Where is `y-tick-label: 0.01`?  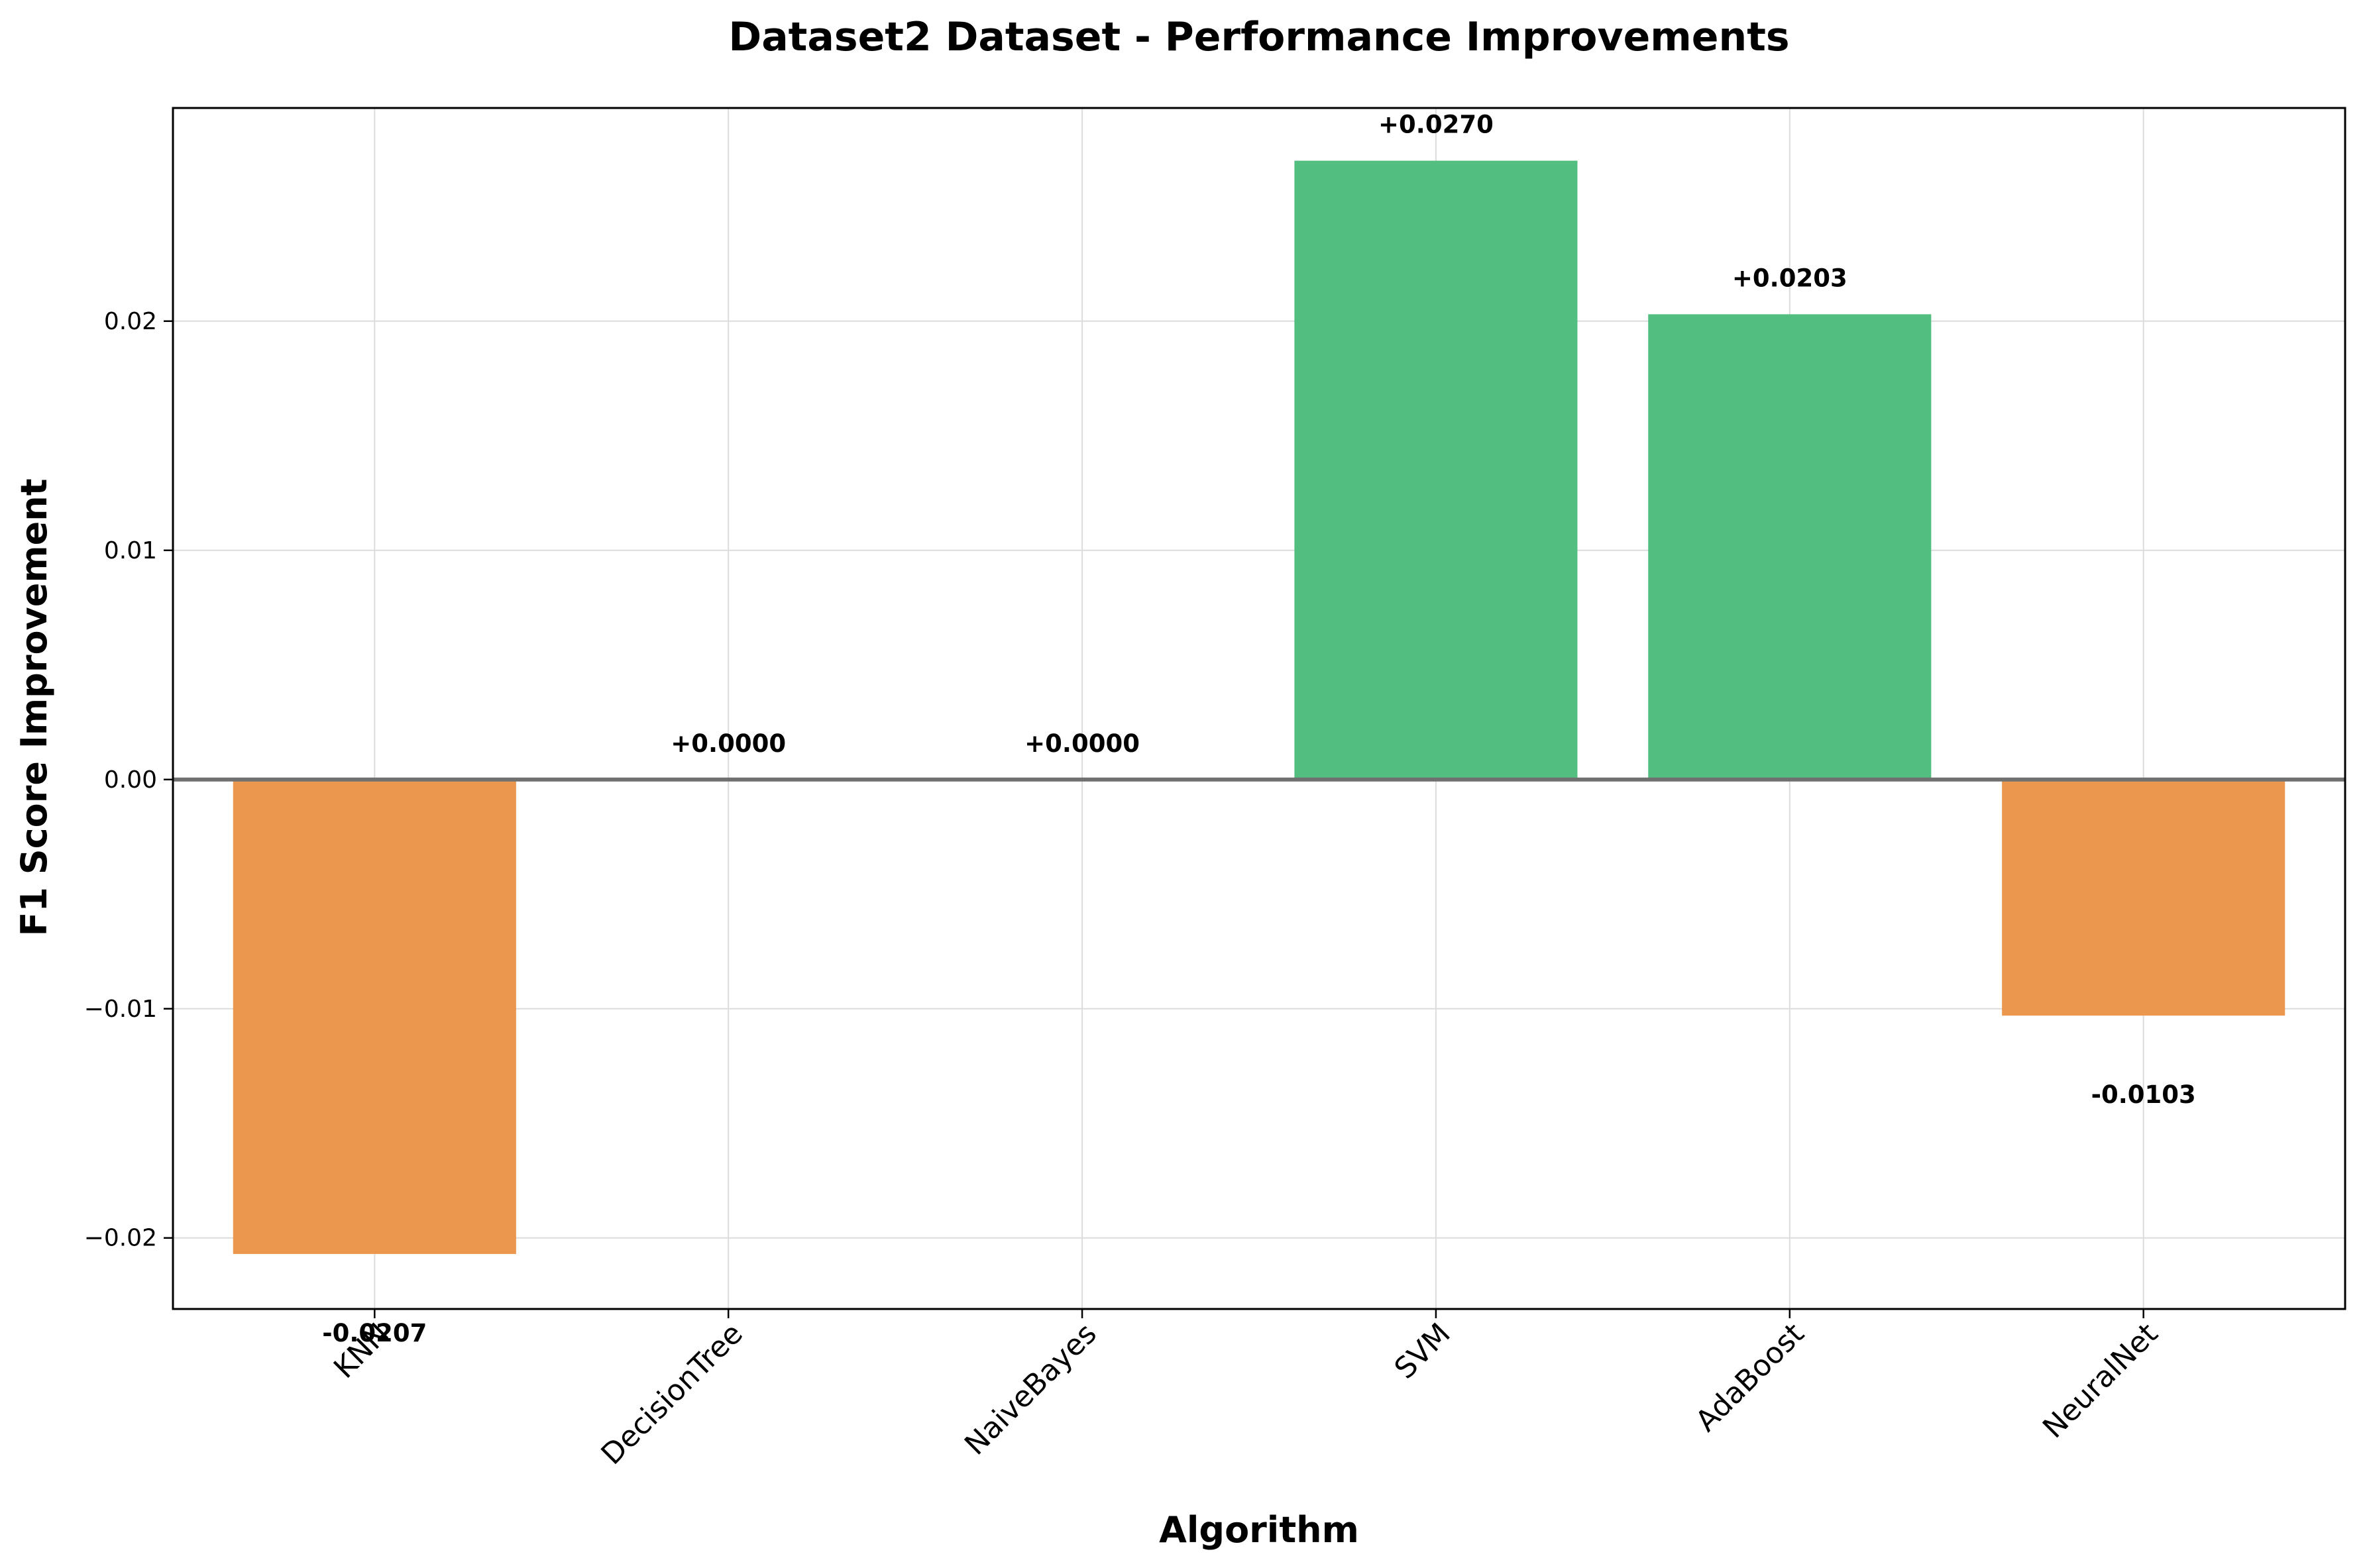
y-tick-label: 0.01 is located at coordinates (130, 550).